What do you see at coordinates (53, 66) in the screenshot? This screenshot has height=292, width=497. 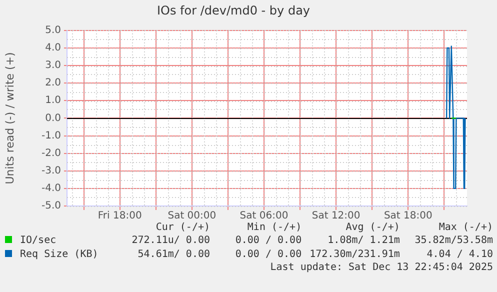 I see `y-tick-label: 3.0` at bounding box center [53, 66].